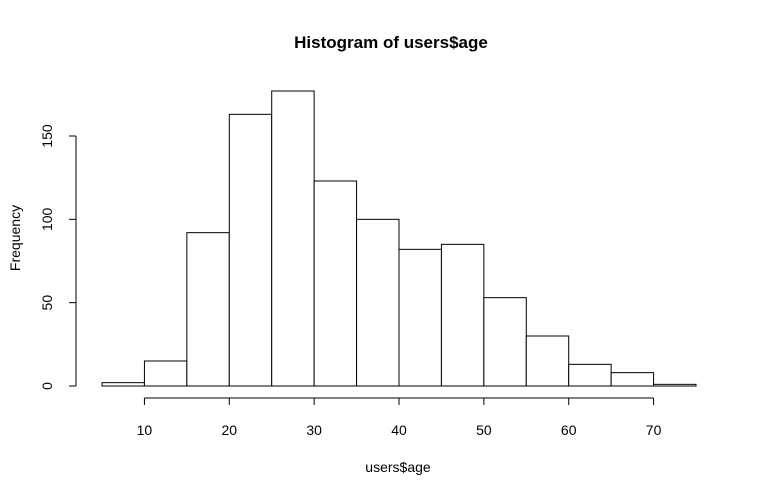 The image size is (761, 496). What do you see at coordinates (569, 430) in the screenshot?
I see `x-tick-label-5: 60` at bounding box center [569, 430].